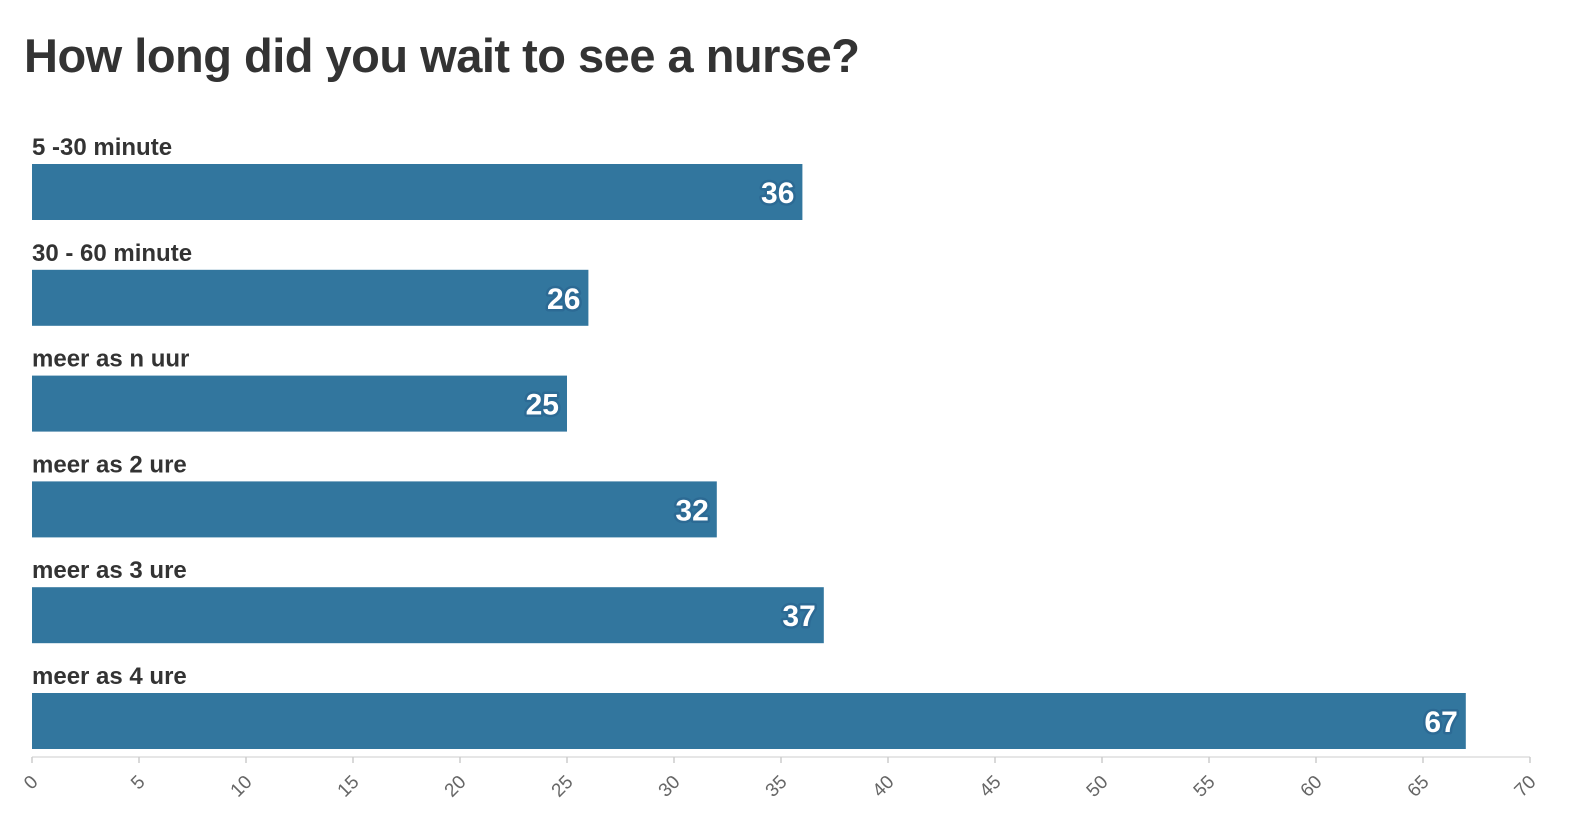 This screenshot has width=1592, height=836. I want to click on data-label: 67, so click(1440, 722).